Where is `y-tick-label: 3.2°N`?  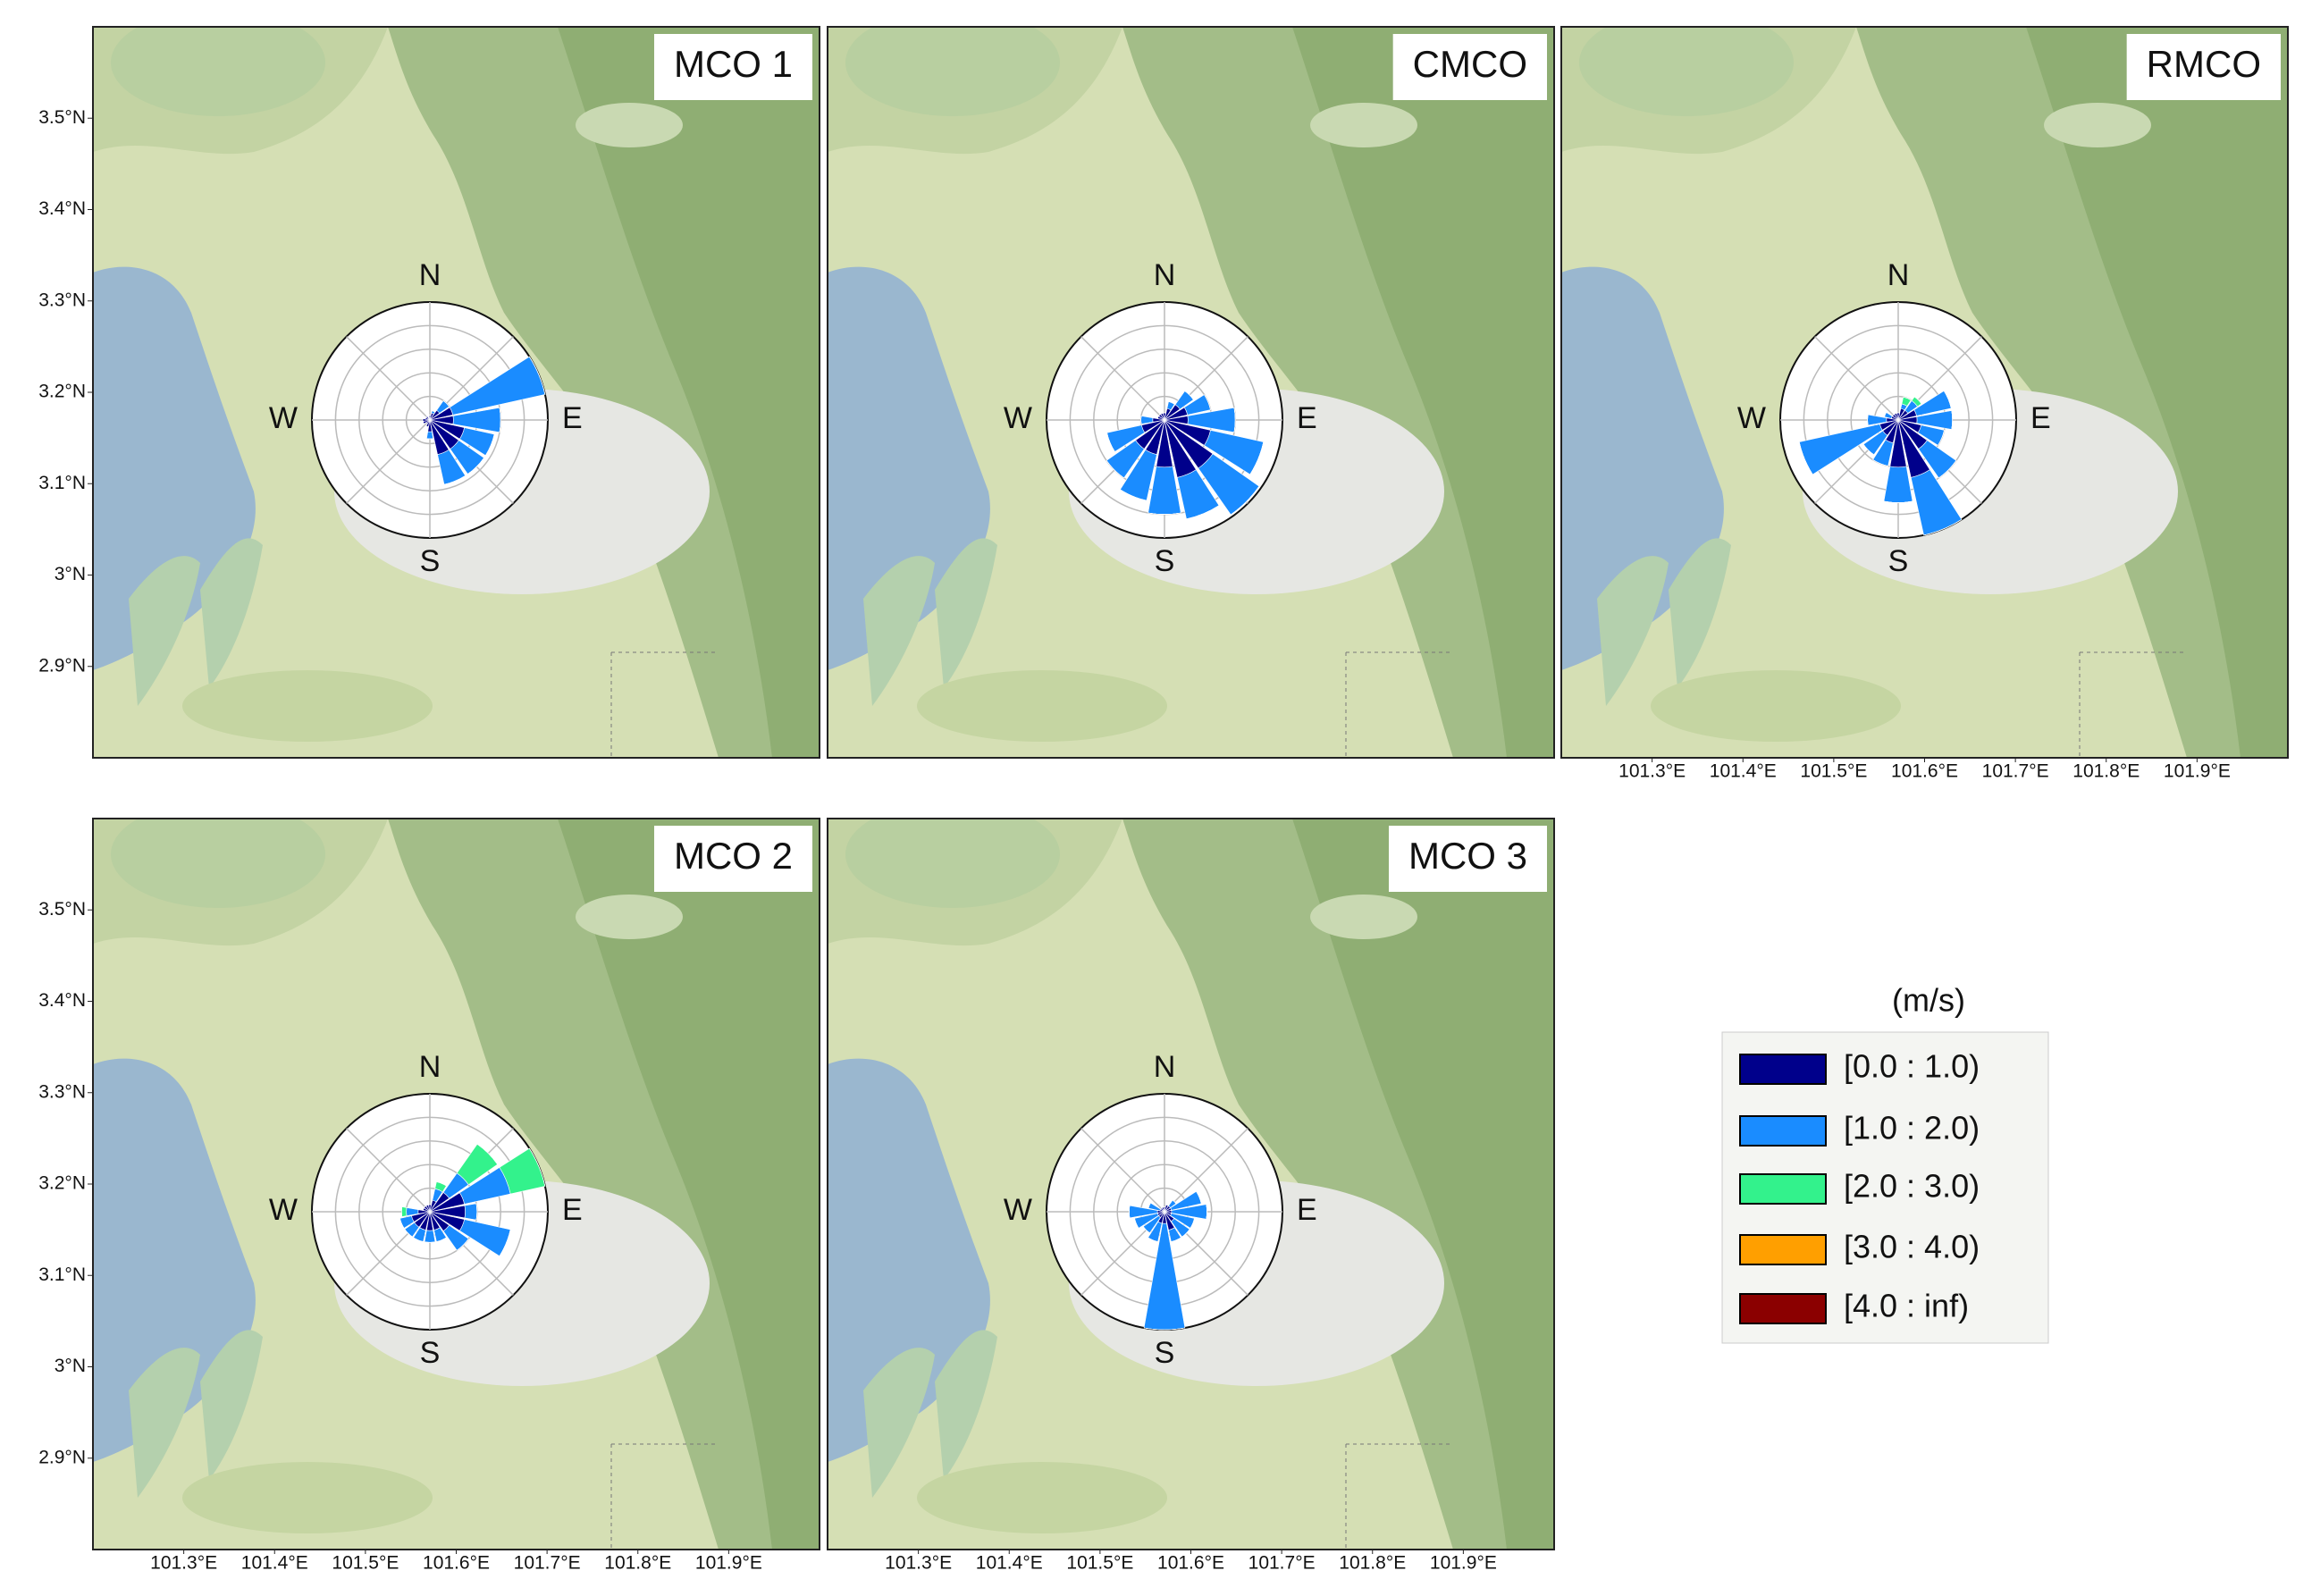 y-tick-label: 3.2°N is located at coordinates (62, 392).